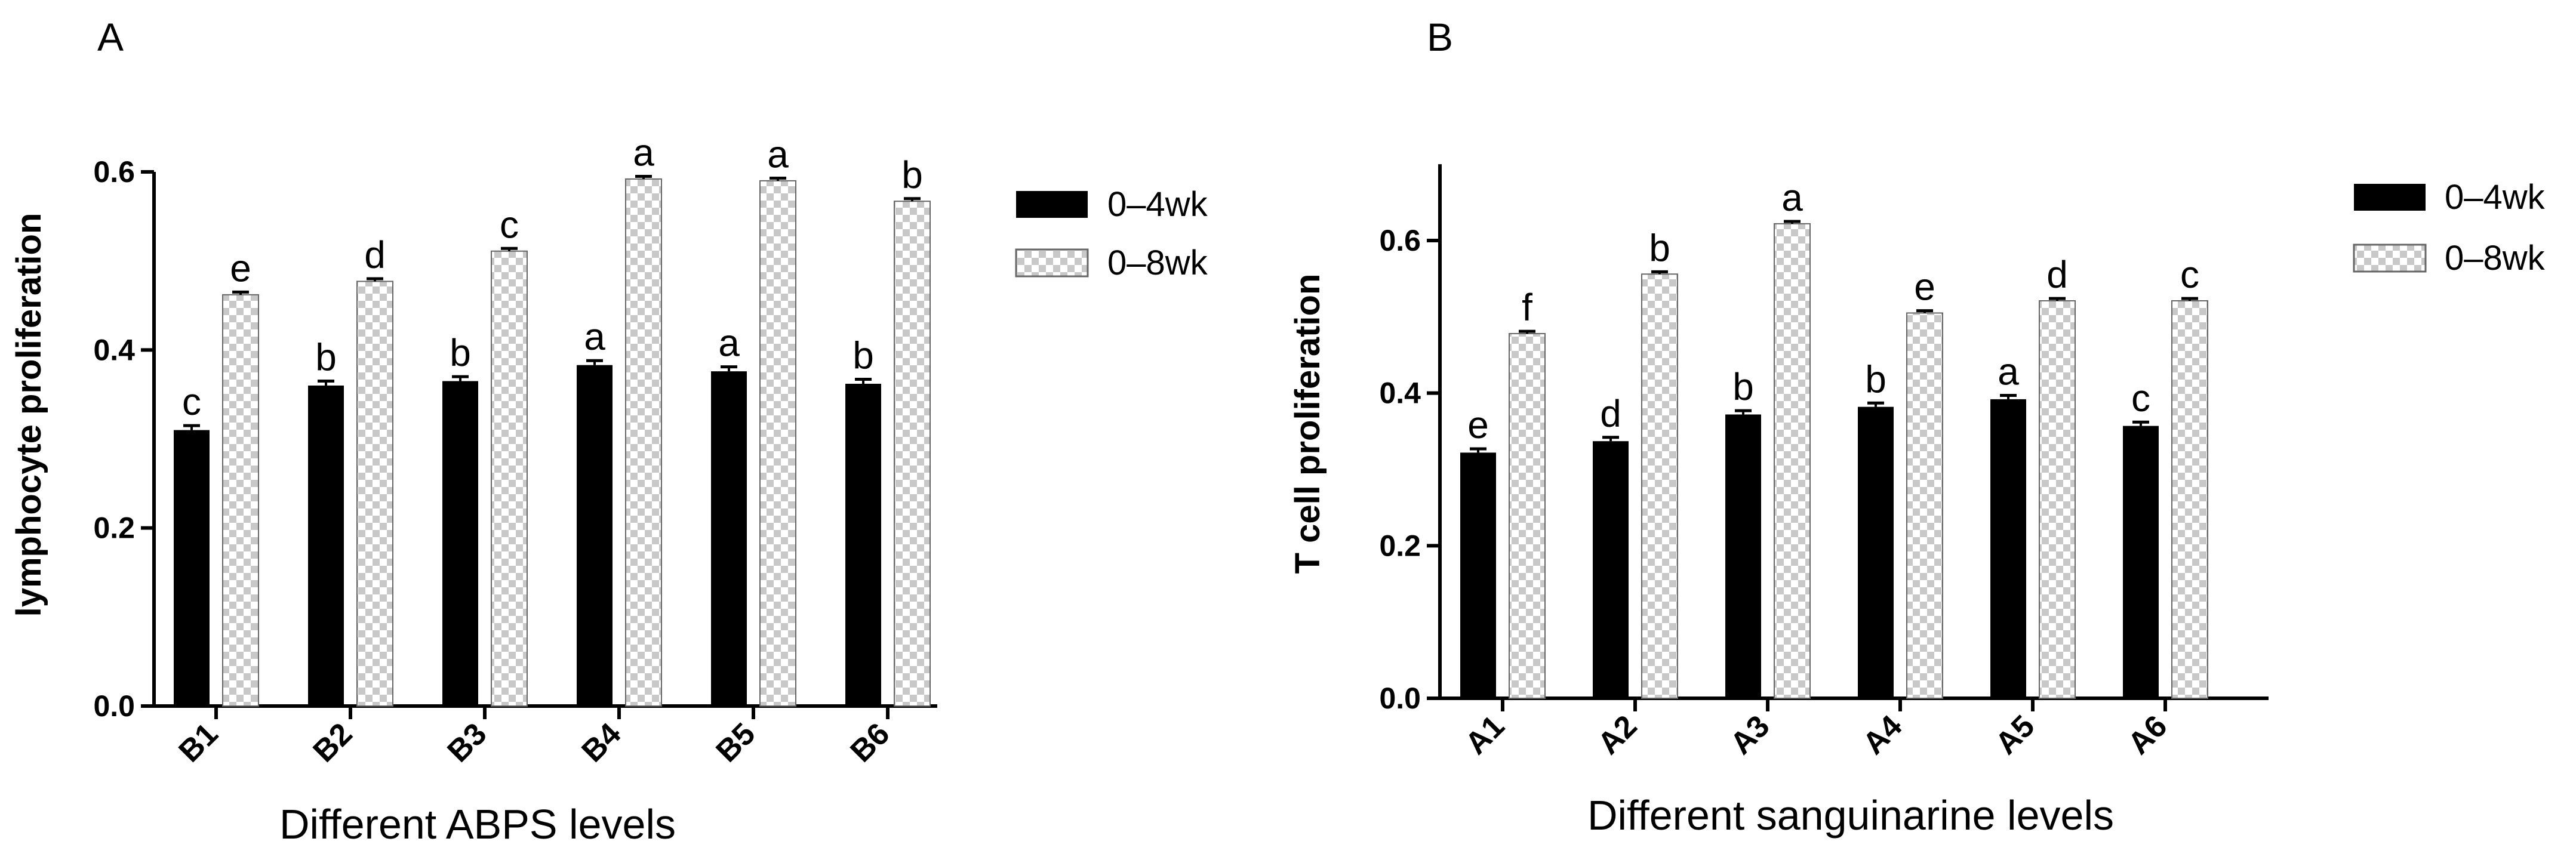  What do you see at coordinates (1052, 263) in the screenshot?
I see `legend-swatch-checkered-a` at bounding box center [1052, 263].